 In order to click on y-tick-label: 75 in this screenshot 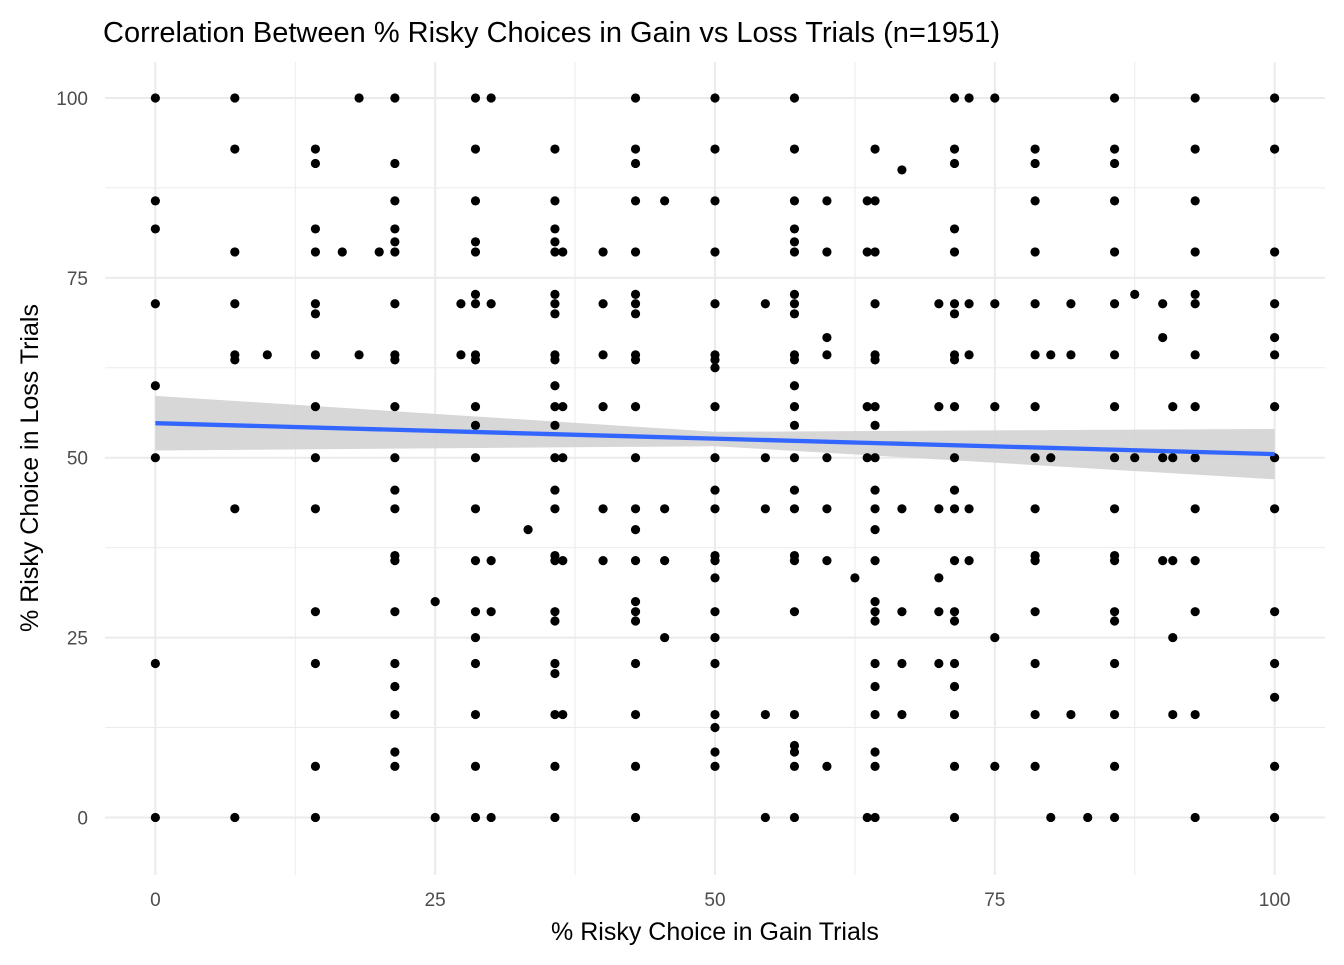, I will do `click(77, 279)`.